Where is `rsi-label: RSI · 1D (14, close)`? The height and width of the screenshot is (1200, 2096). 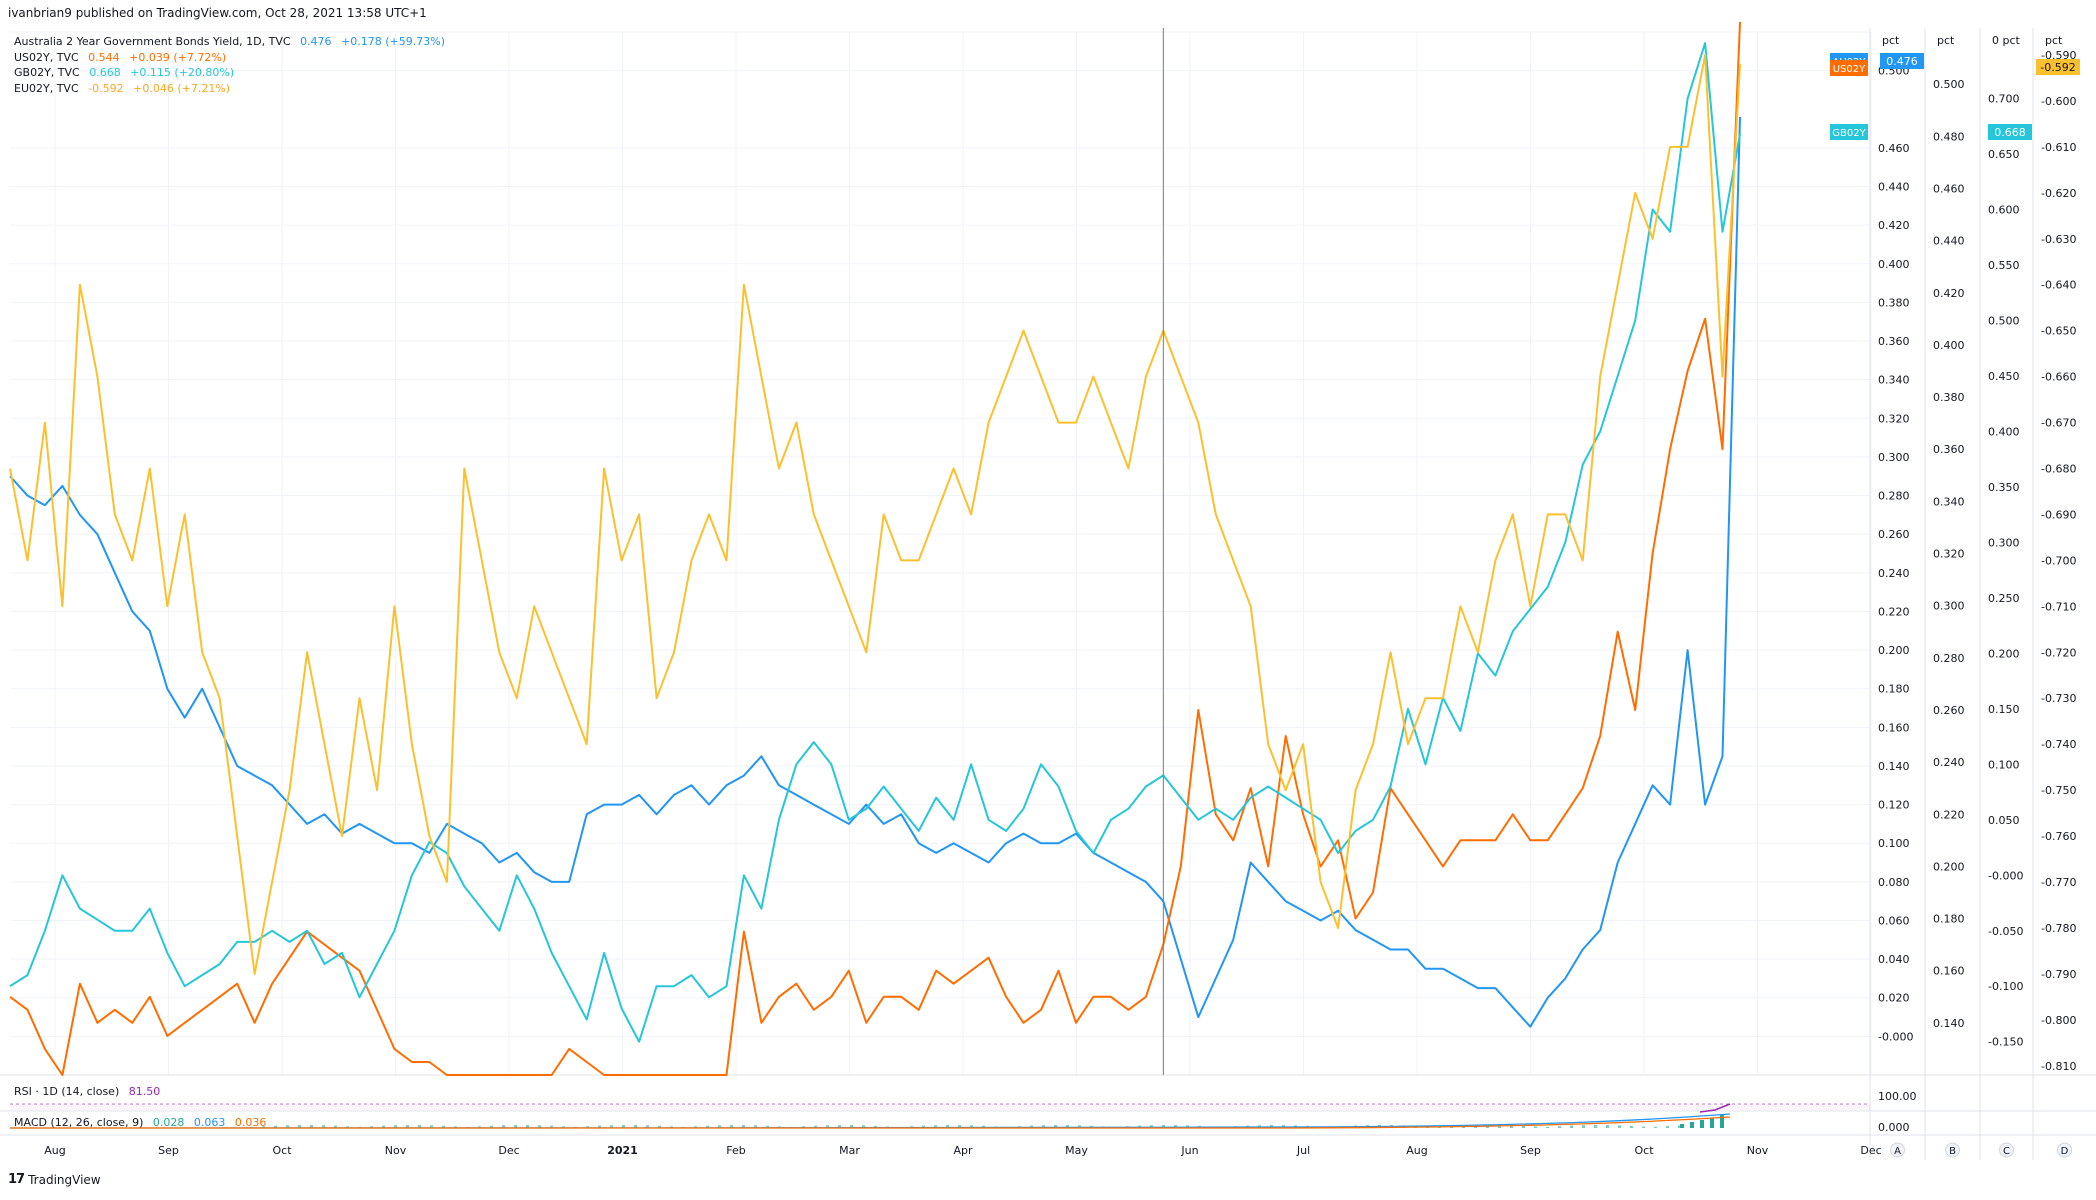
rsi-label: RSI · 1D (14, close) is located at coordinates (67, 1091).